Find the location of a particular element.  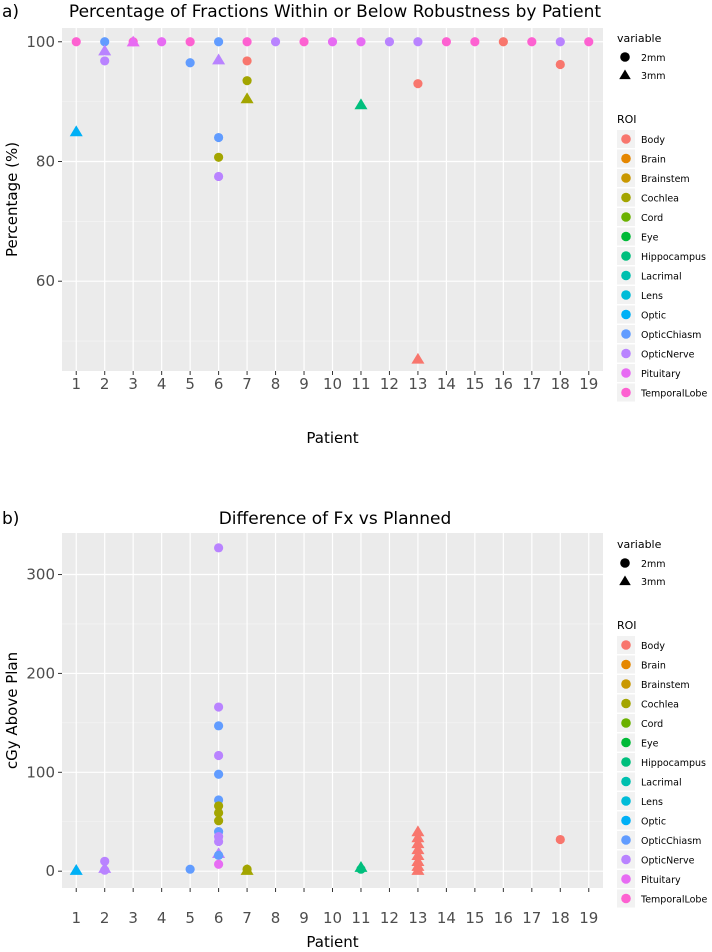

legend-label: 2mm is located at coordinates (653, 58).